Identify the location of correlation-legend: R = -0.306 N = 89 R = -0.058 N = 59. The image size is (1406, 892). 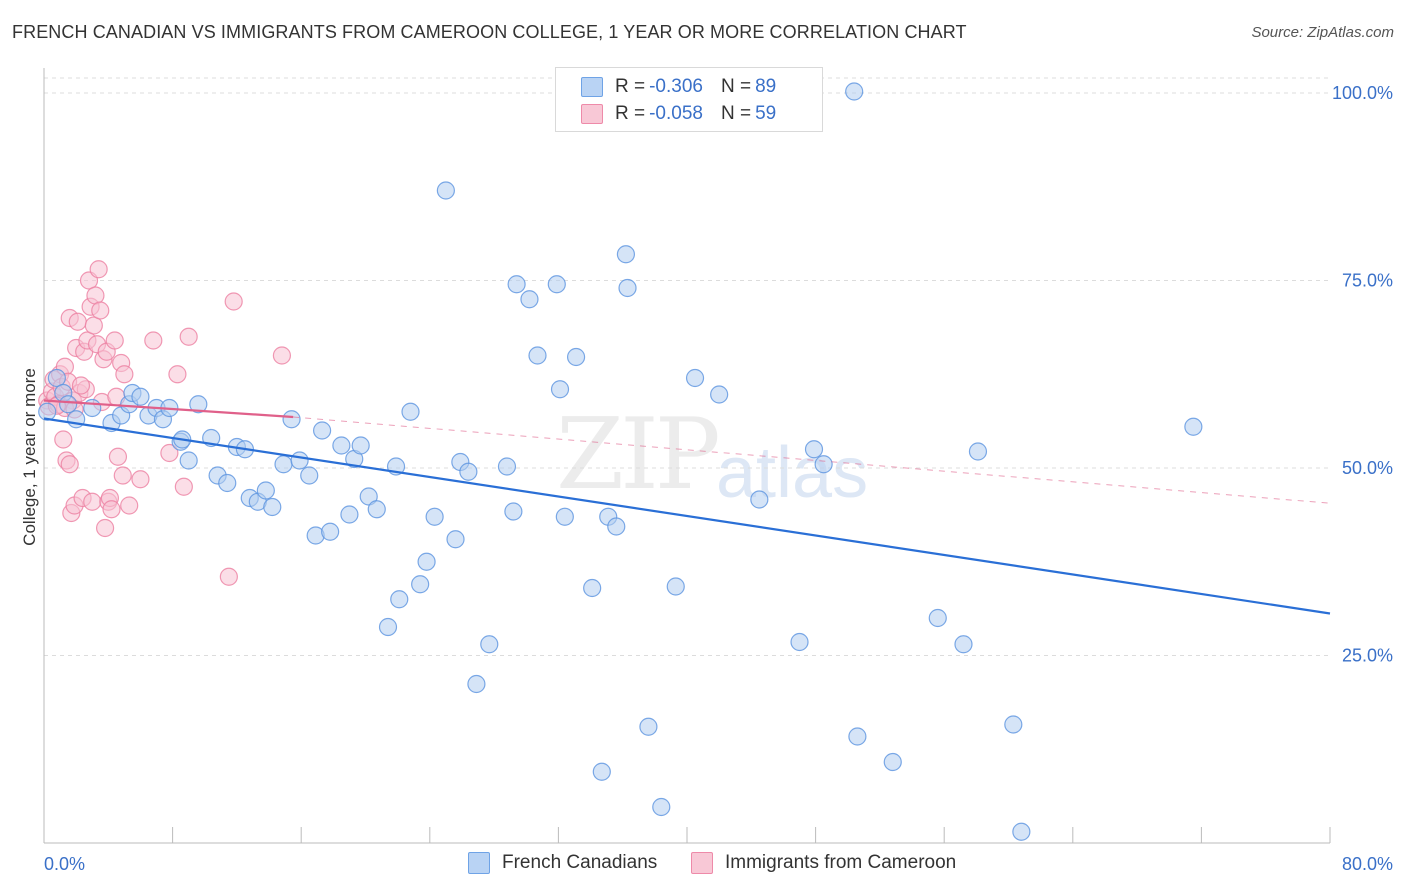
(689, 99).